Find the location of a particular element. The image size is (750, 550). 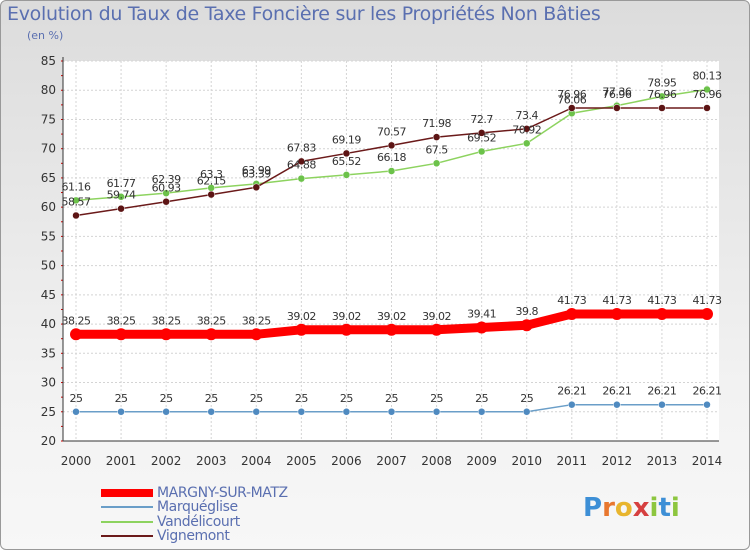

y-tick-label: 20 is located at coordinates (48, 441).